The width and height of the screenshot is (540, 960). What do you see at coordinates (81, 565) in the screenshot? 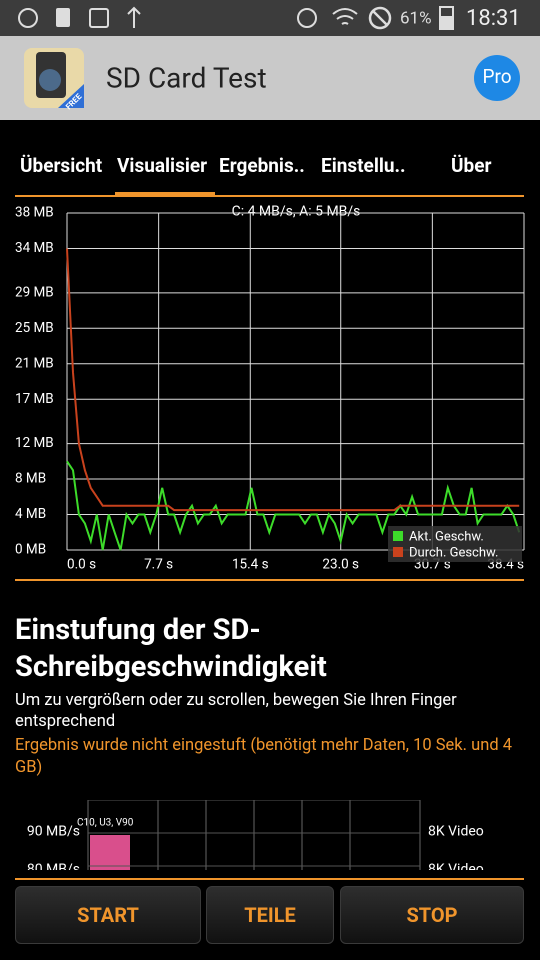
I see `x-tick-label: 0.0 s` at bounding box center [81, 565].